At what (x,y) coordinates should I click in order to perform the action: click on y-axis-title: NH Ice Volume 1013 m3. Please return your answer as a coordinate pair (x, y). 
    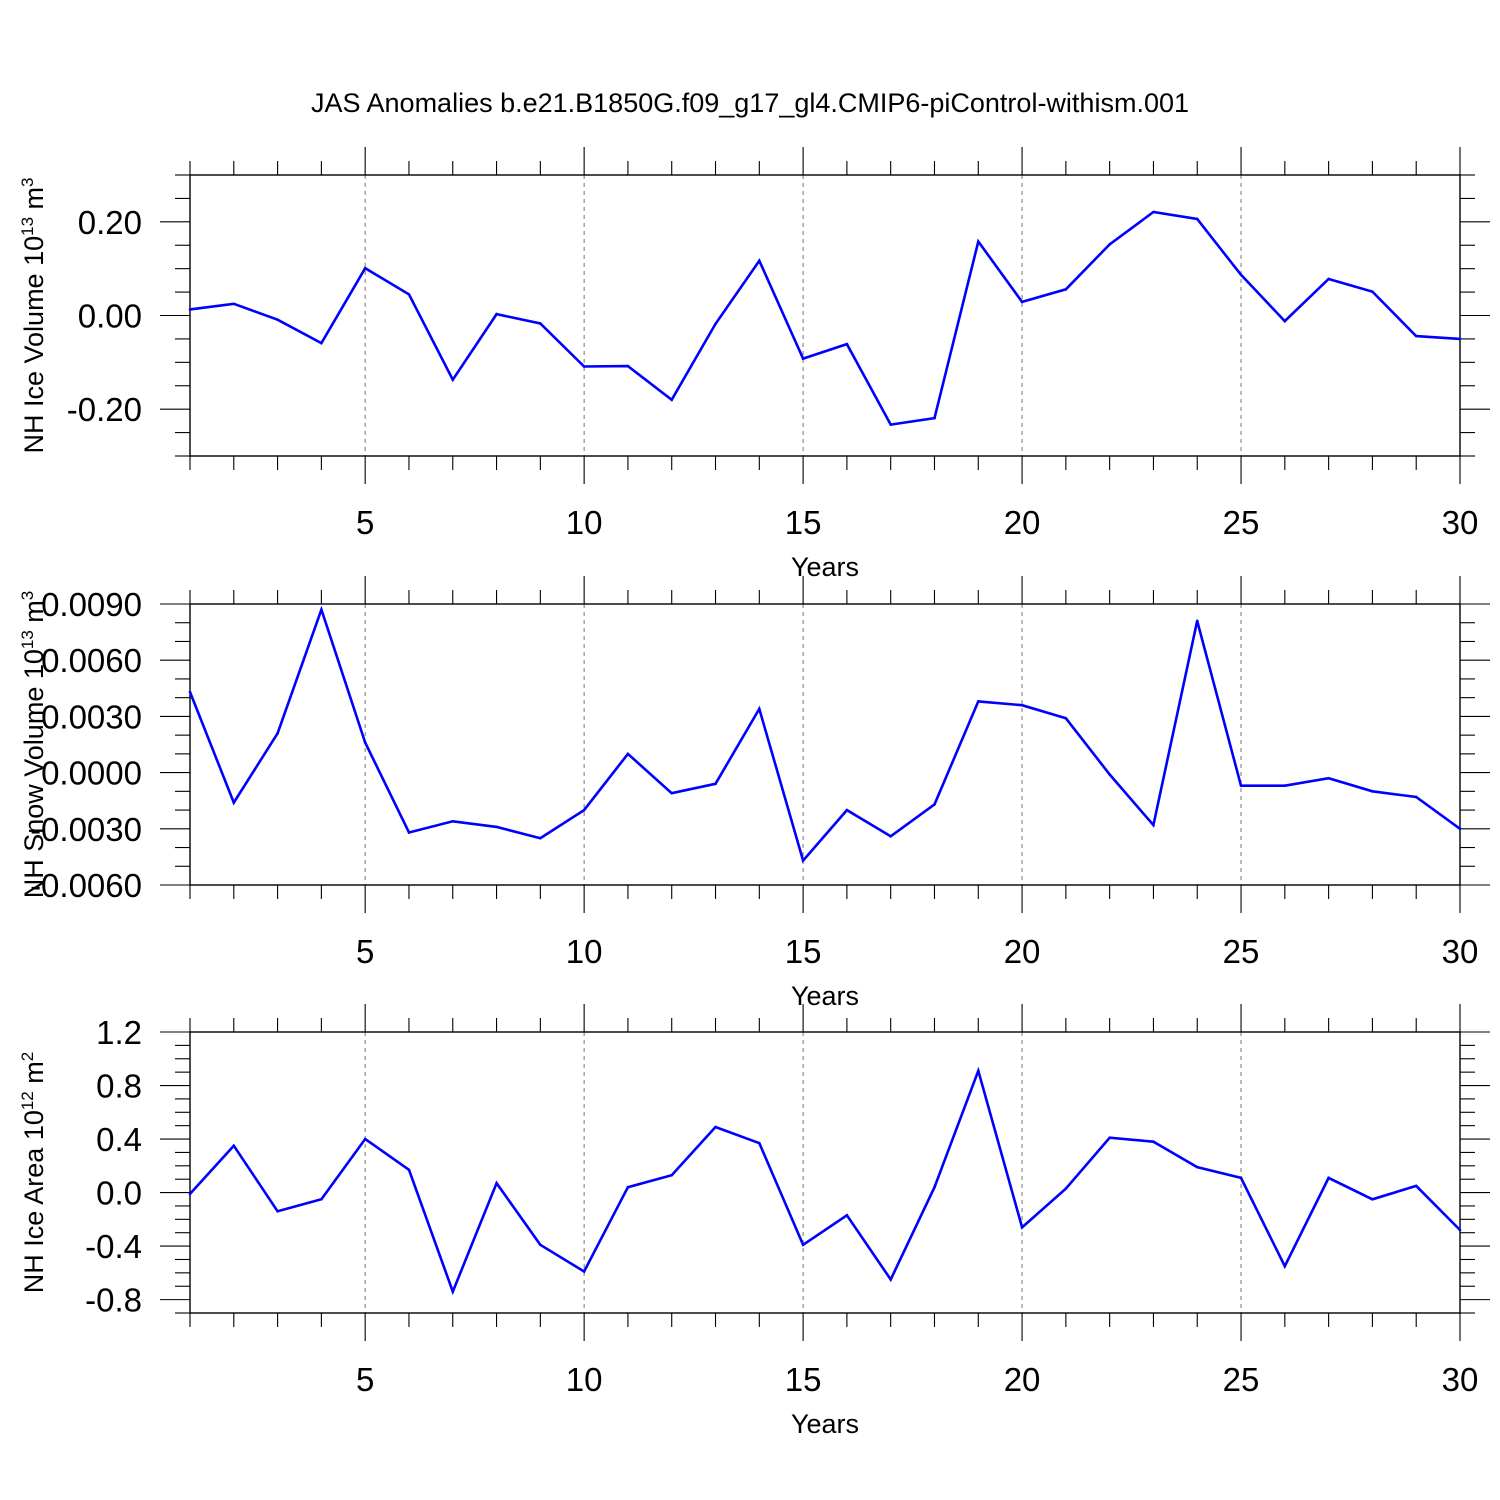
    Looking at the image, I should click on (33, 316).